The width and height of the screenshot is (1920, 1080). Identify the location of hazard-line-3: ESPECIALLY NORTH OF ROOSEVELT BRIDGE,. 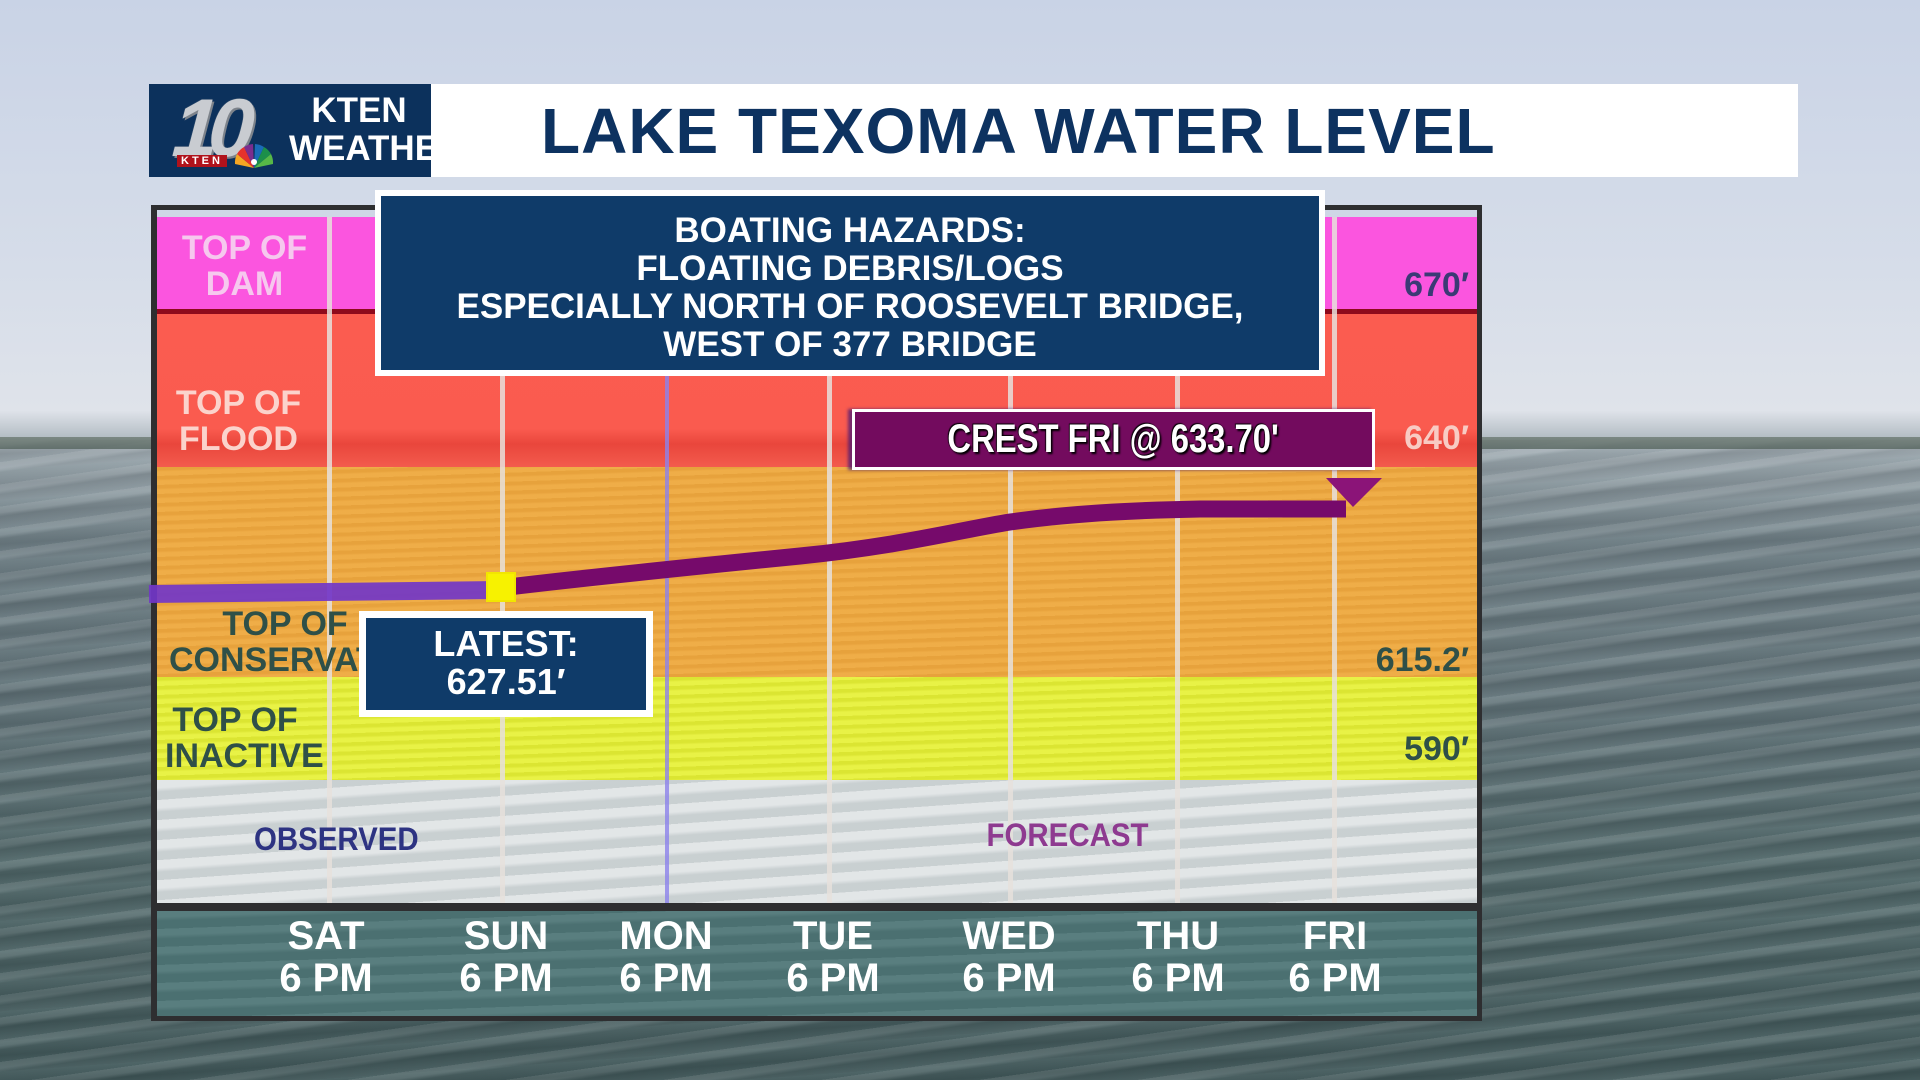
(850, 306).